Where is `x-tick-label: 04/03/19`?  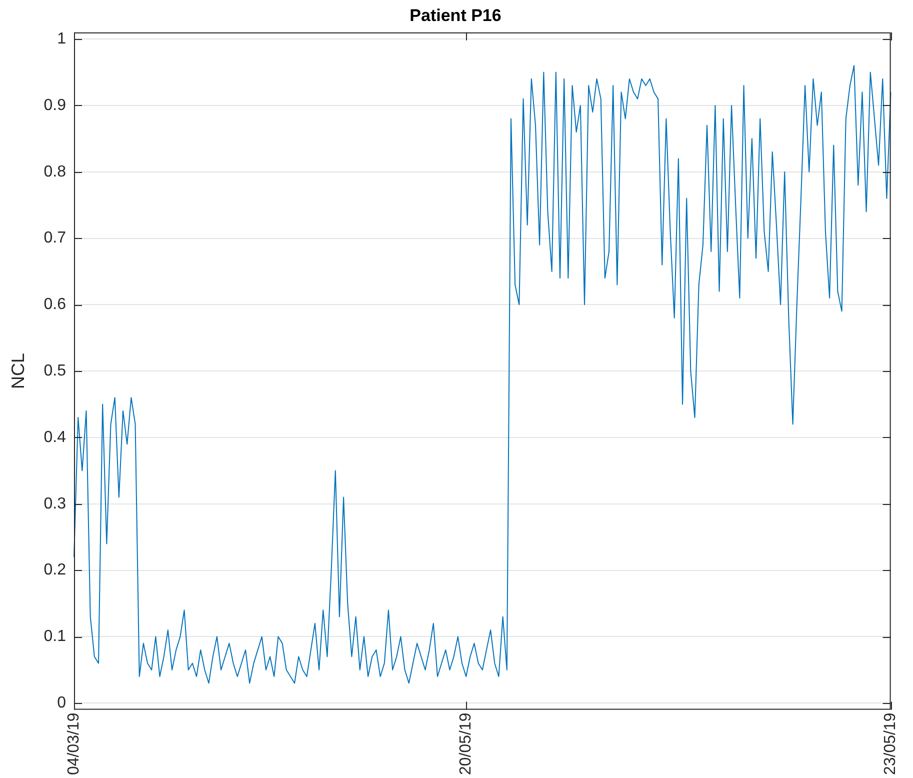 x-tick-label: 04/03/19 is located at coordinates (73, 743).